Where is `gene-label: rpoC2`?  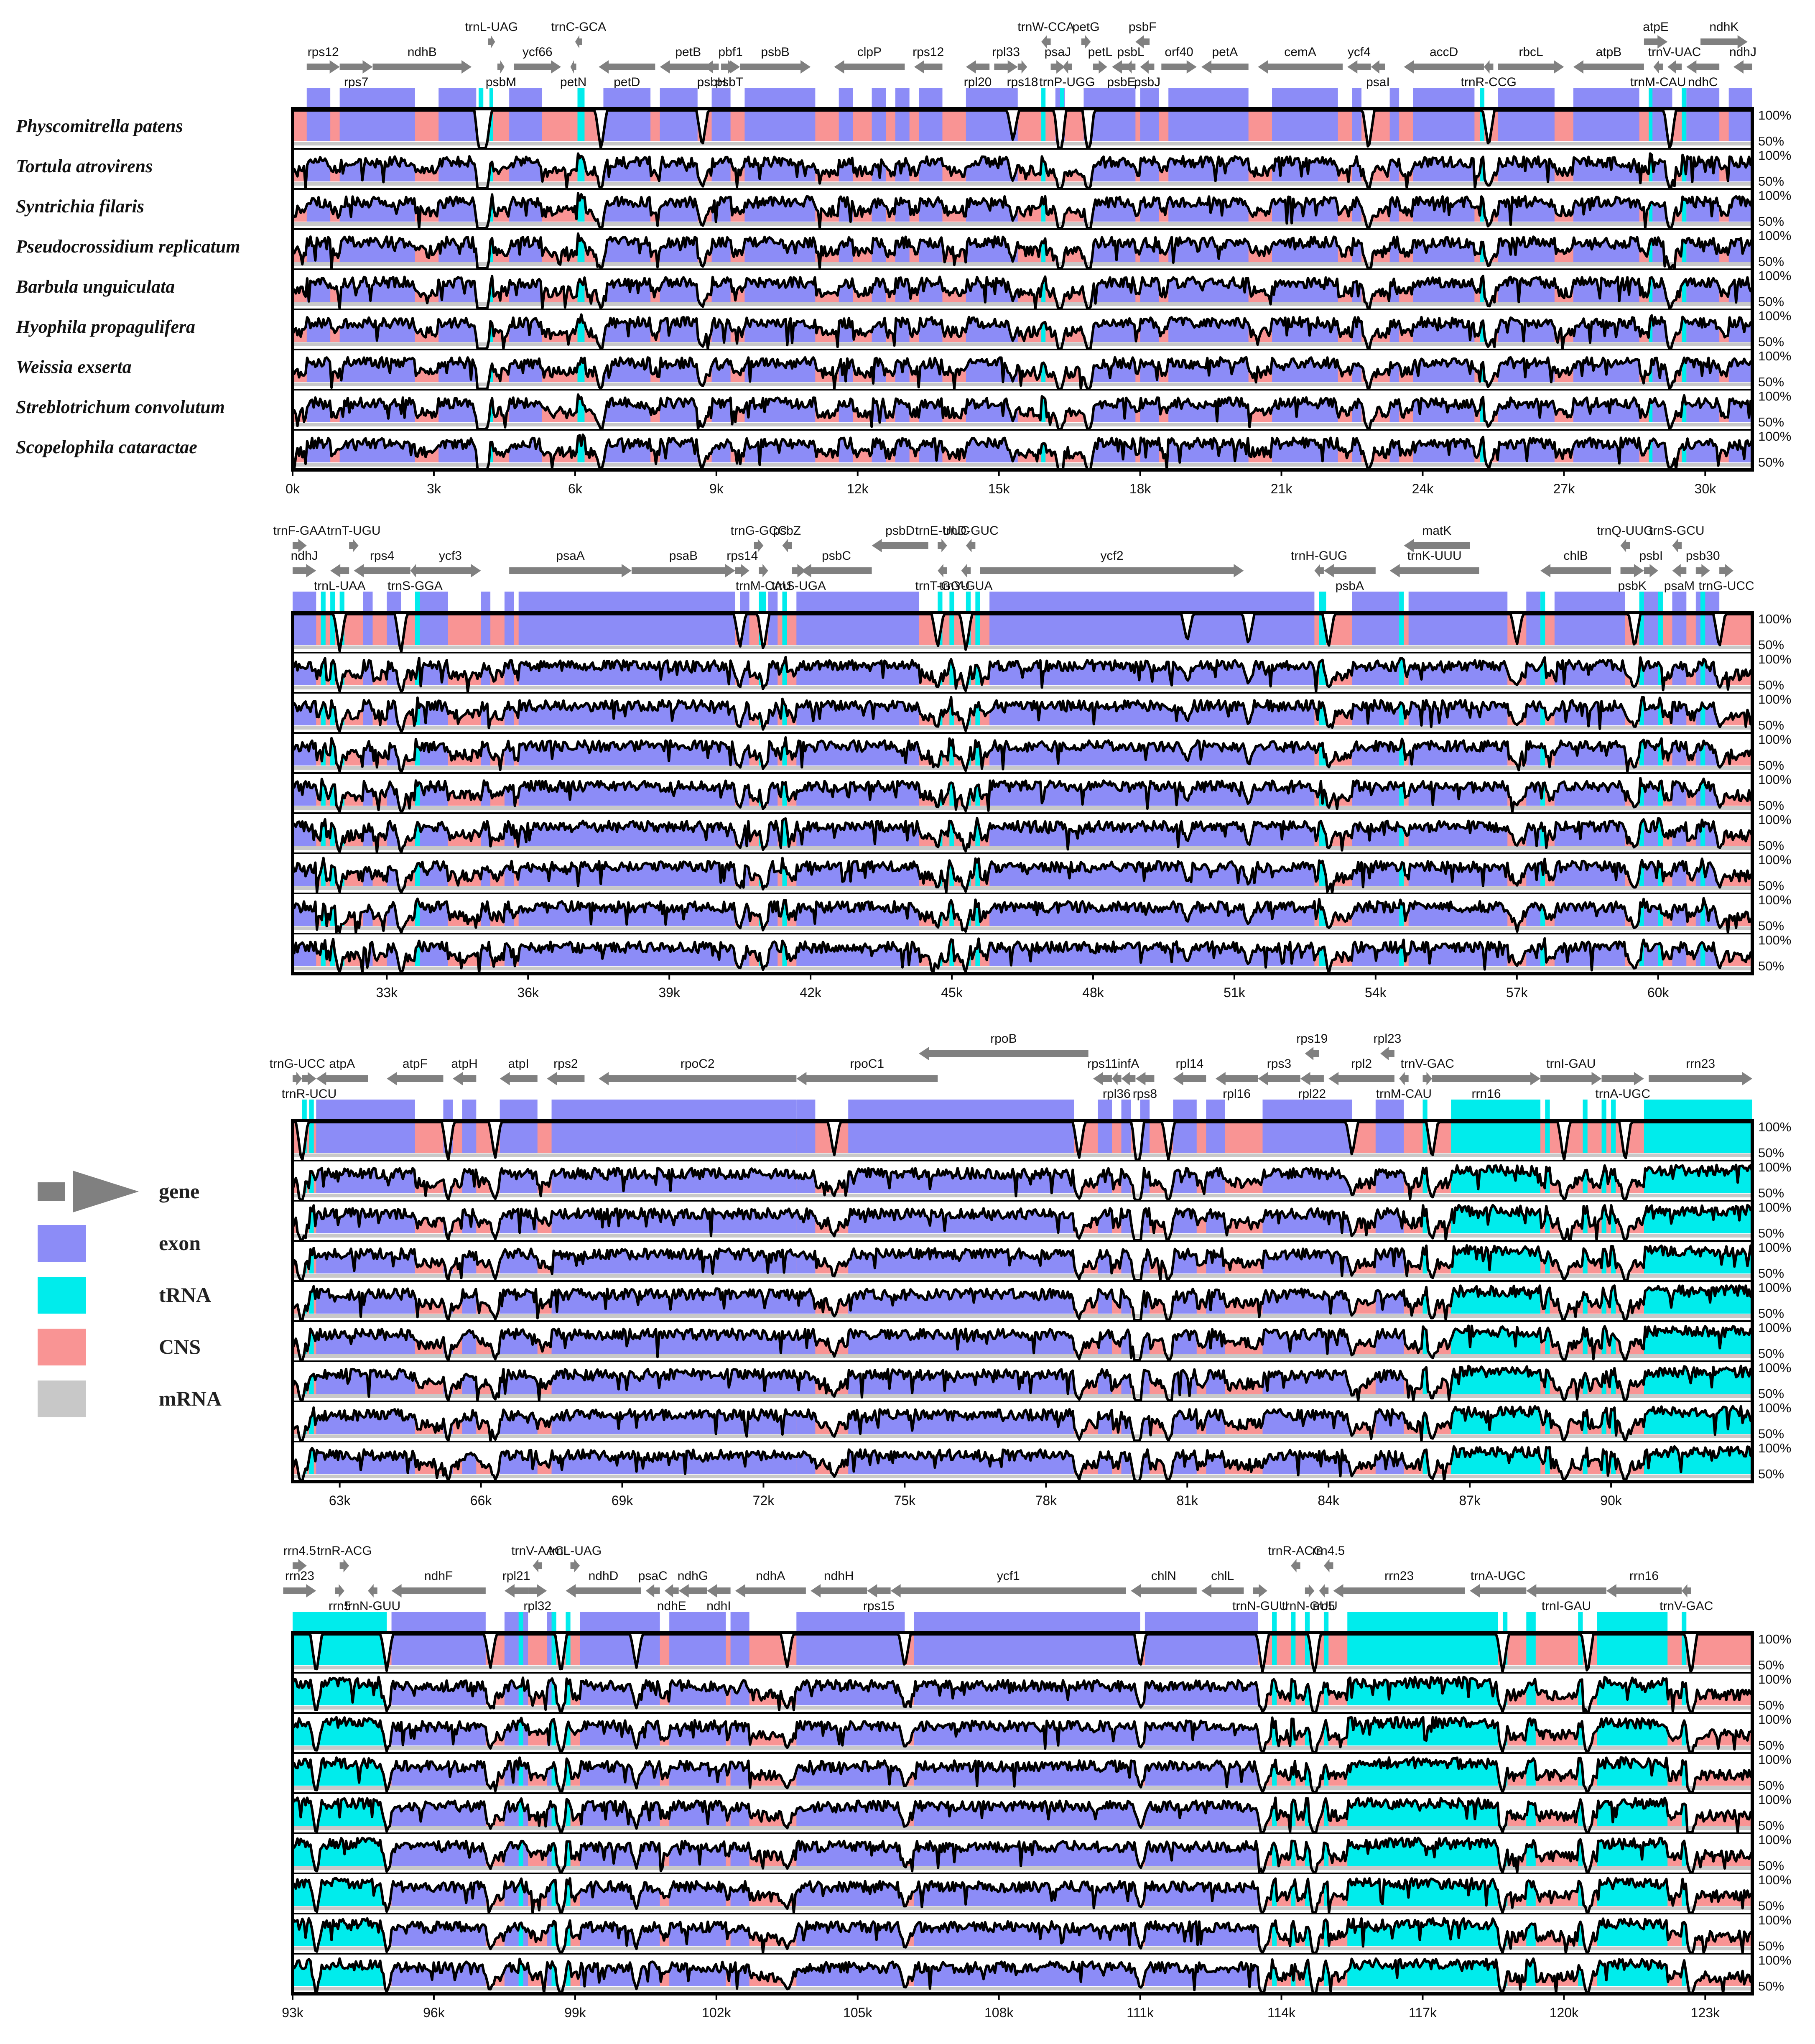
gene-label: rpoC2 is located at coordinates (698, 1064).